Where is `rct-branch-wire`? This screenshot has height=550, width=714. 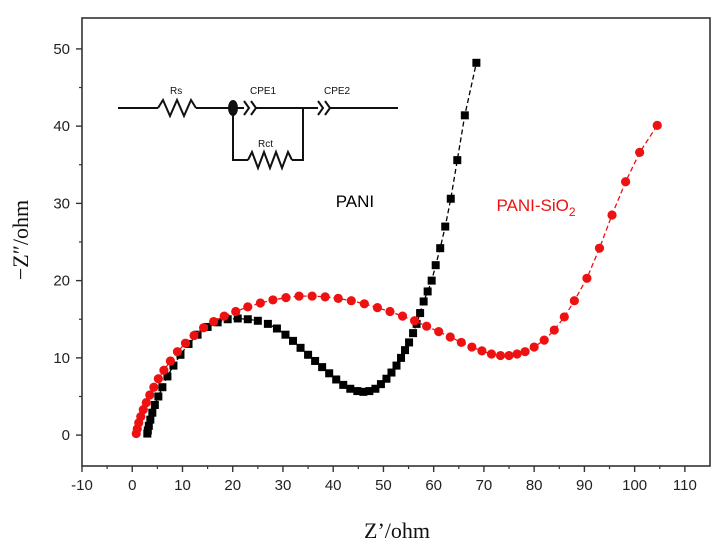
rct-branch-wire is located at coordinates (240, 134).